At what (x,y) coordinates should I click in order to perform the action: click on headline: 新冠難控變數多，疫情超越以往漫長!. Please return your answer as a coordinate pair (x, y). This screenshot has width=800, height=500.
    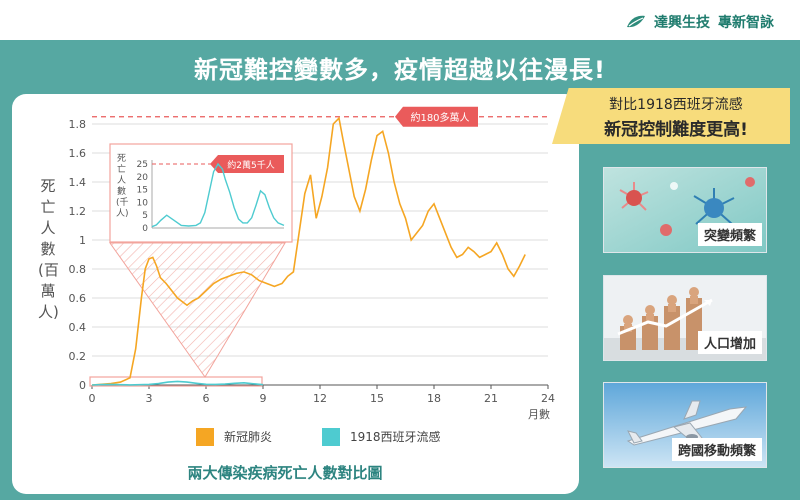
    Looking at the image, I should click on (400, 70).